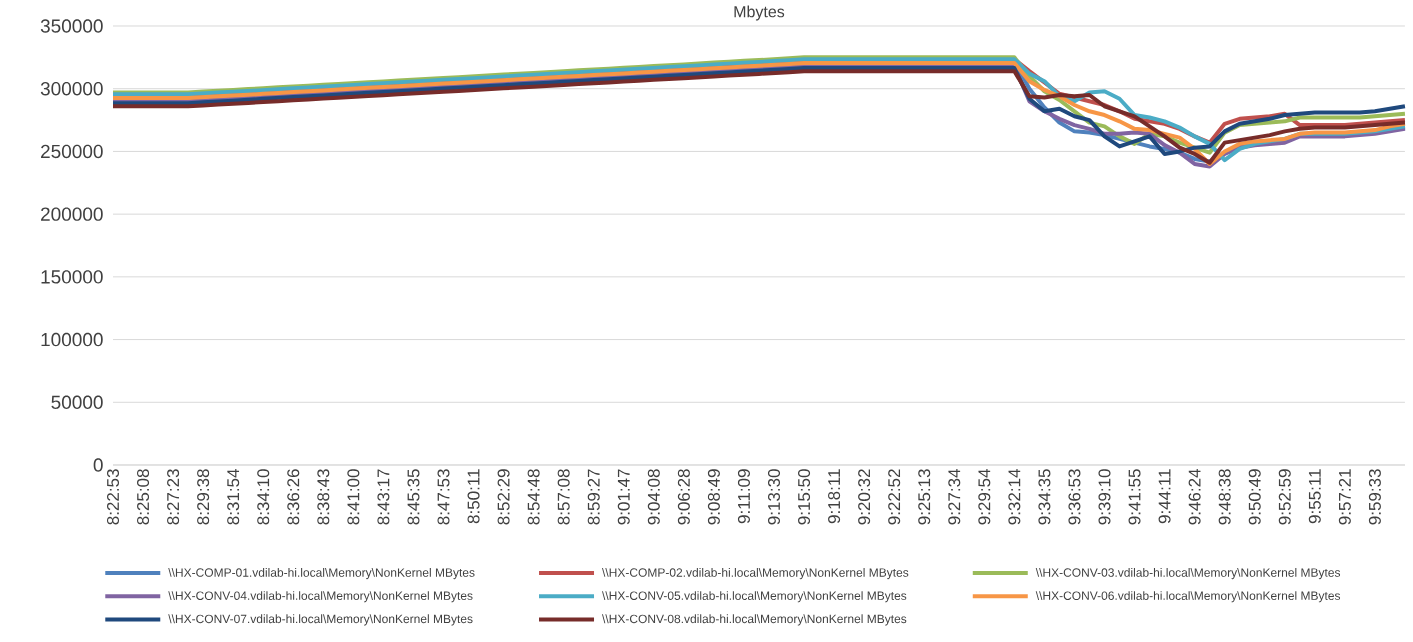 The image size is (1413, 642). Describe the element at coordinates (173, 497) in the screenshot. I see `x-tick-label: 8:27:23` at that location.